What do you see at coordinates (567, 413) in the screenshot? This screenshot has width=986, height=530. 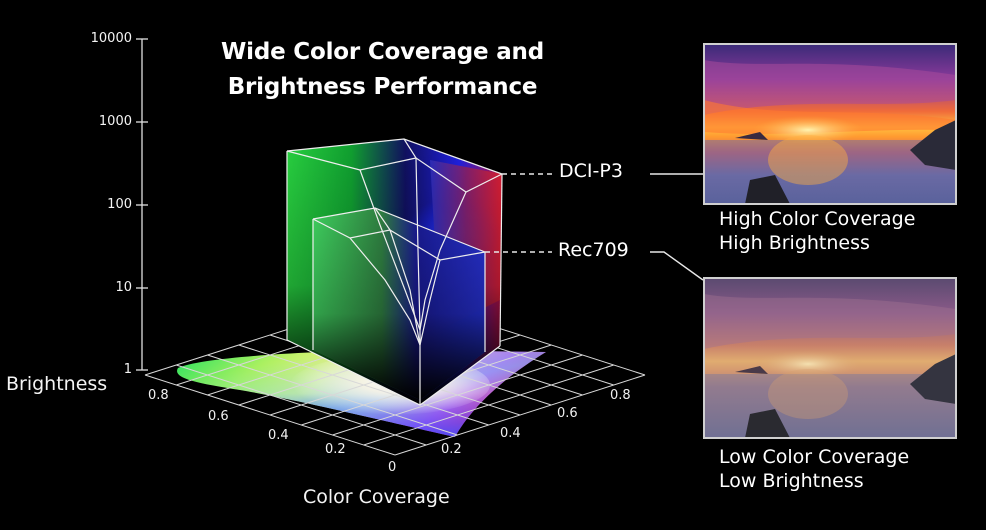 I see `floor-tick-label-right: 0.6` at bounding box center [567, 413].